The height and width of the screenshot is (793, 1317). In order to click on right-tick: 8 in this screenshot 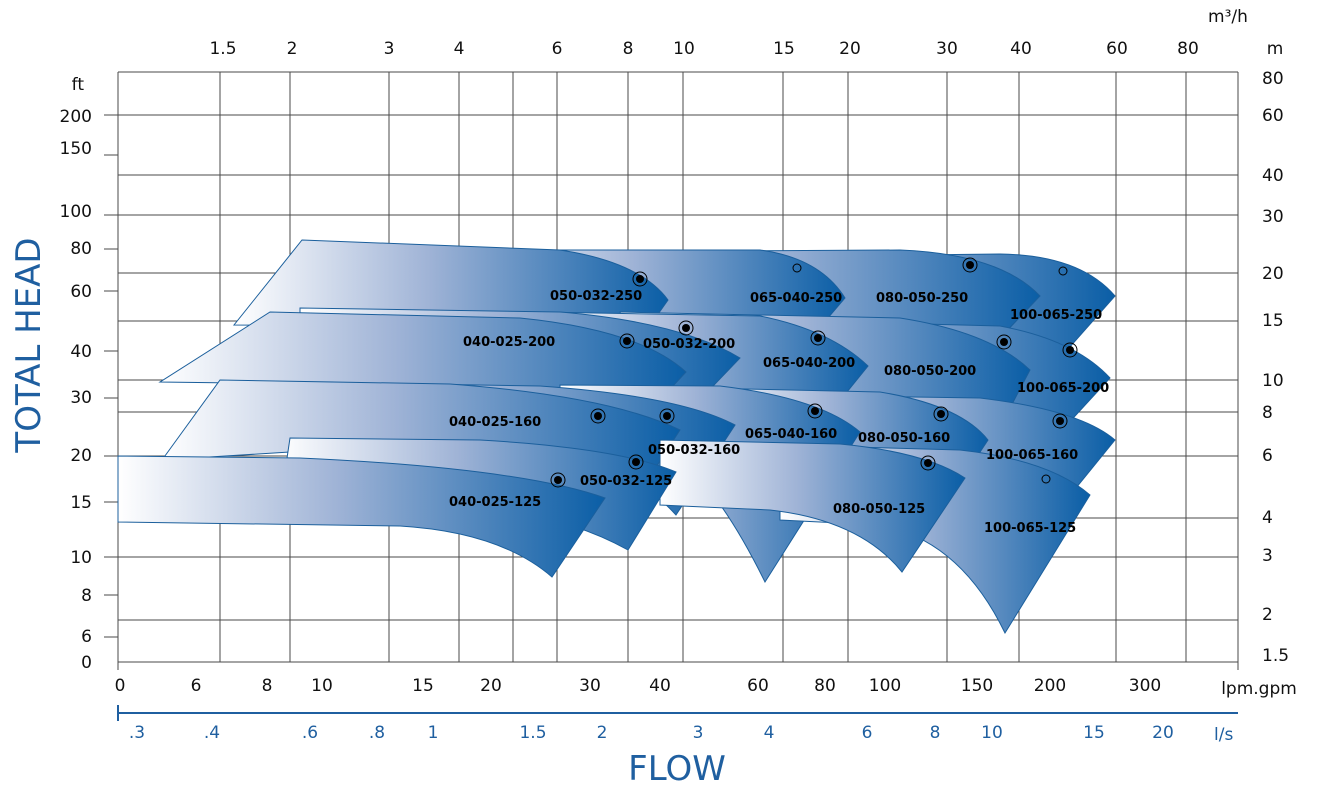, I will do `click(1267, 413)`.